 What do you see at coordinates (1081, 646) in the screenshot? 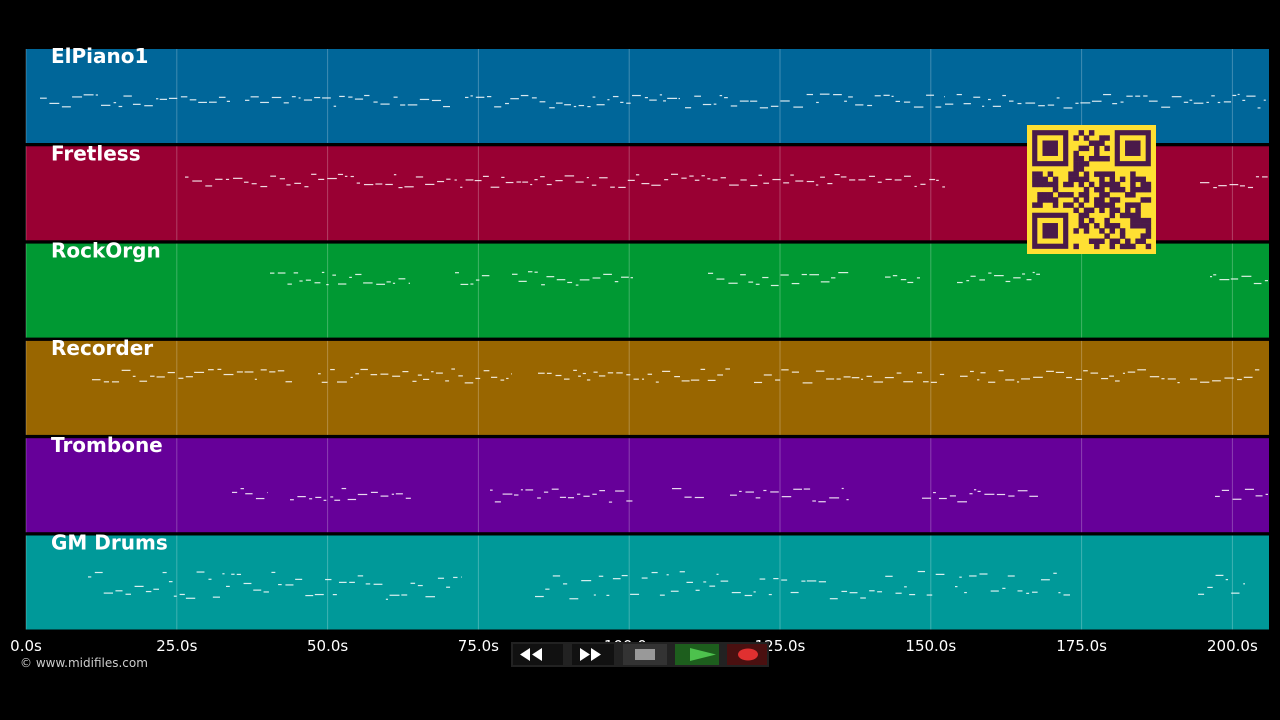
I see `tick-label: 175.0s` at bounding box center [1081, 646].